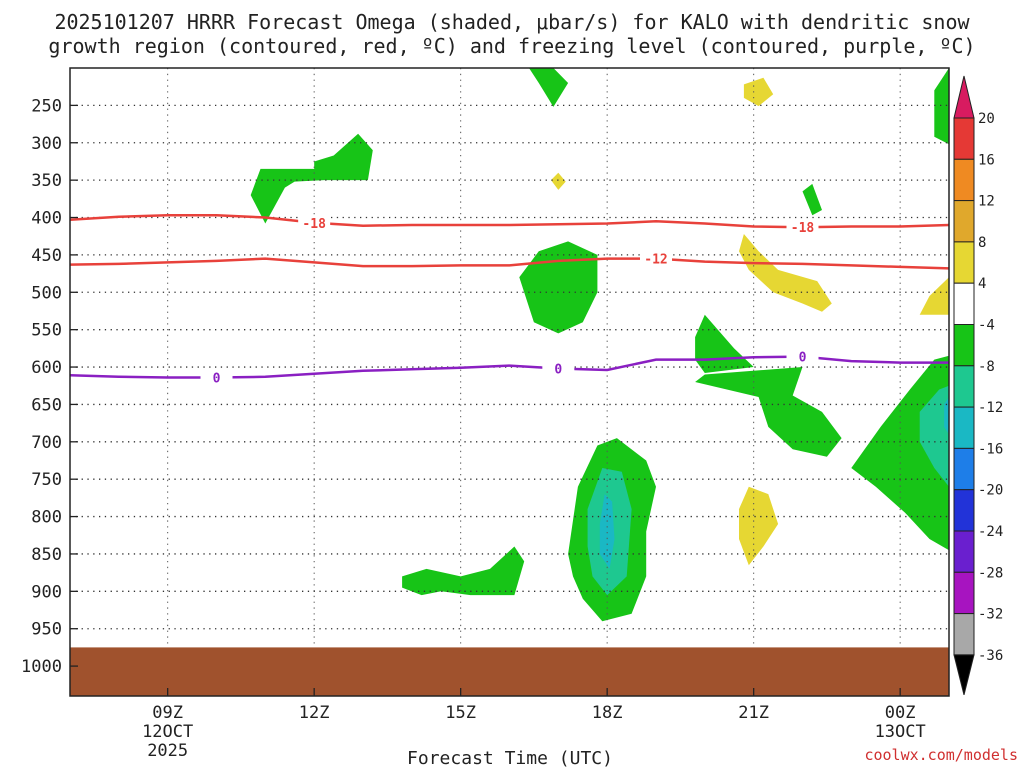 This screenshot has width=1024, height=768. I want to click on colorbar-label-12: -32, so click(990, 615).